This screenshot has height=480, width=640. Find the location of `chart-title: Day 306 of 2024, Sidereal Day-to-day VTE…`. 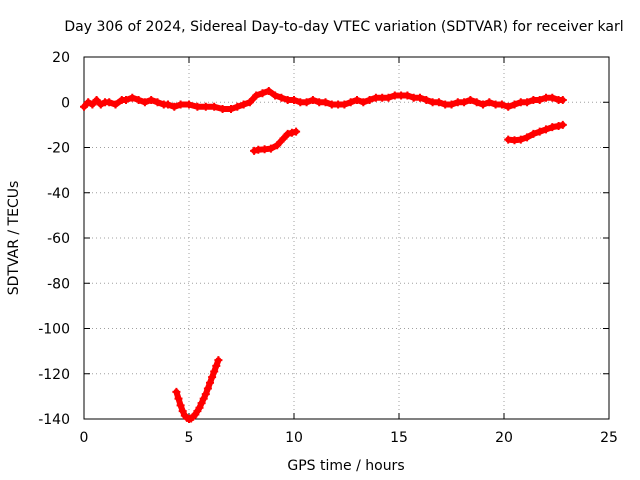

chart-title: Day 306 of 2024, Sidereal Day-to-day VTE… is located at coordinates (343, 27).